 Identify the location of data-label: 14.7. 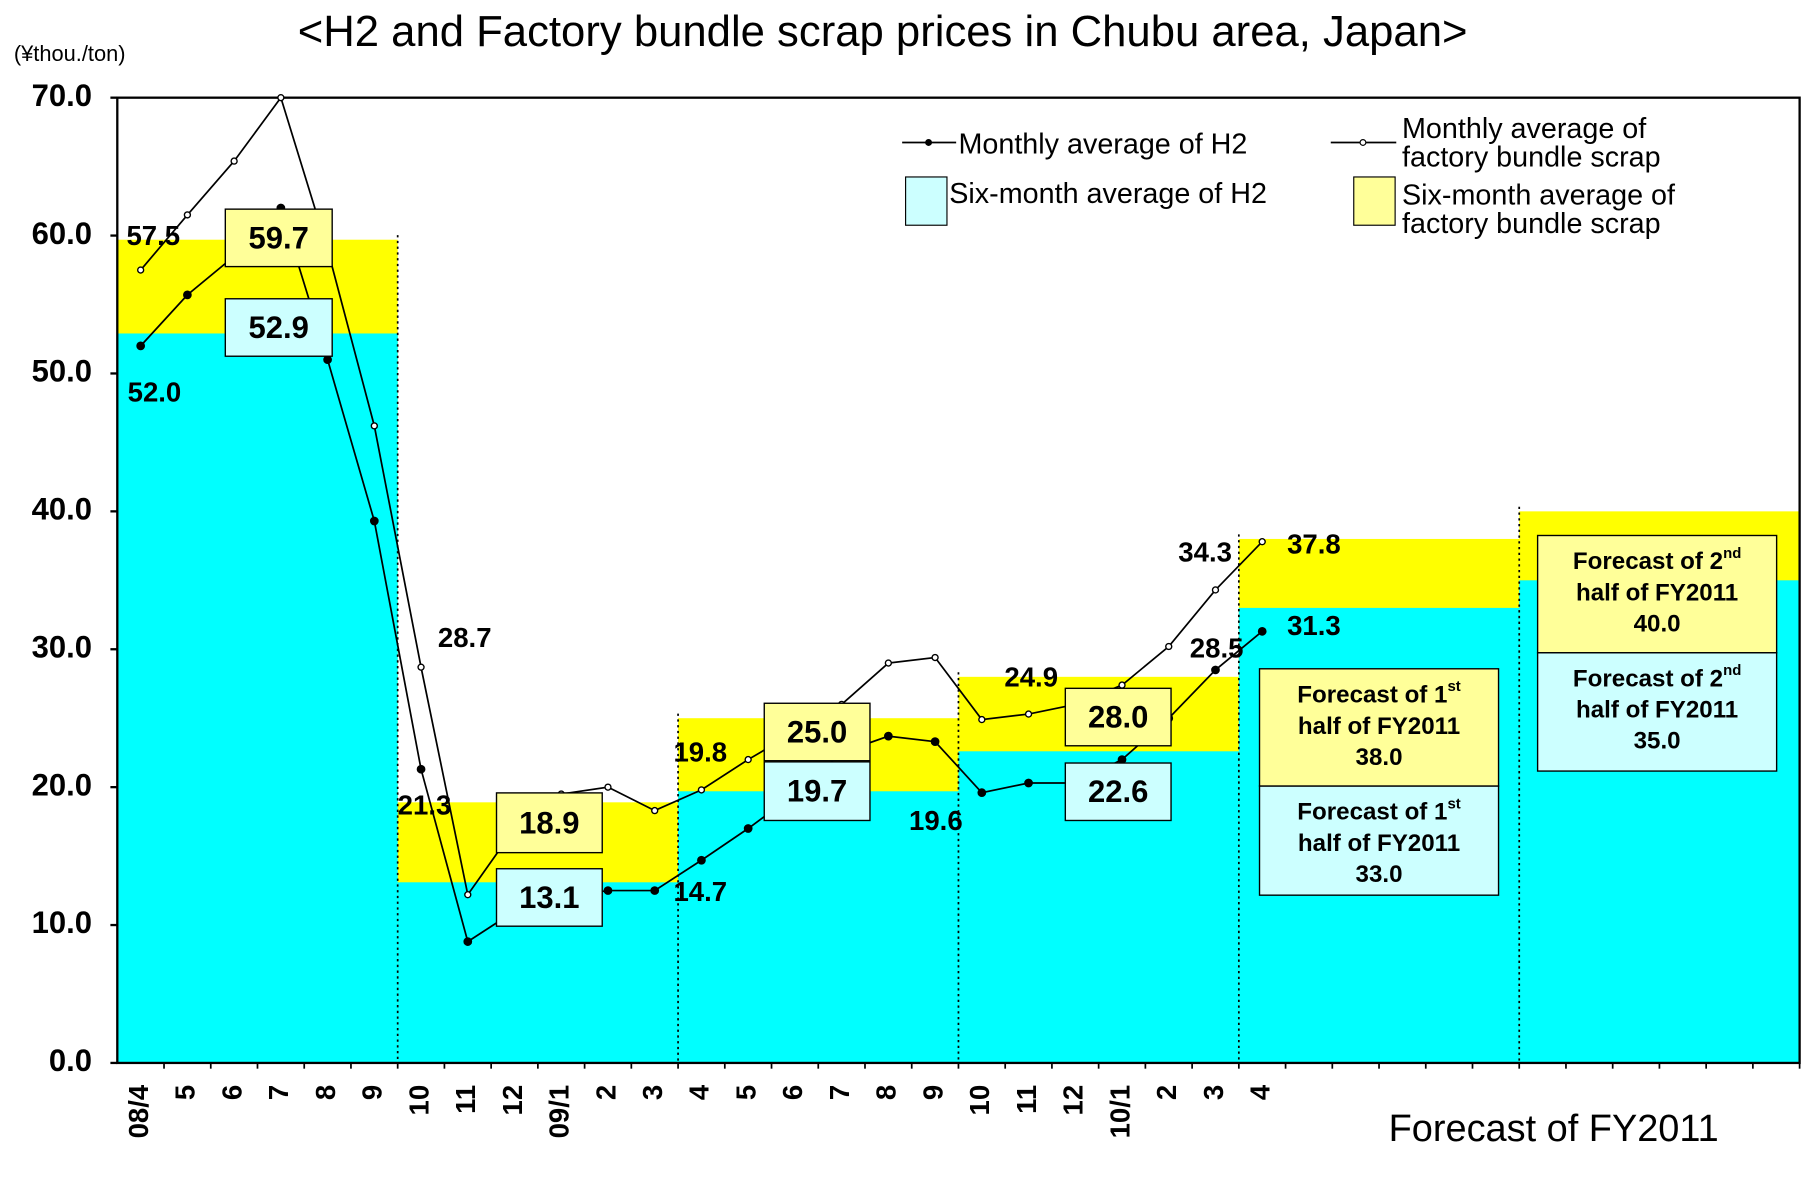
(700, 891).